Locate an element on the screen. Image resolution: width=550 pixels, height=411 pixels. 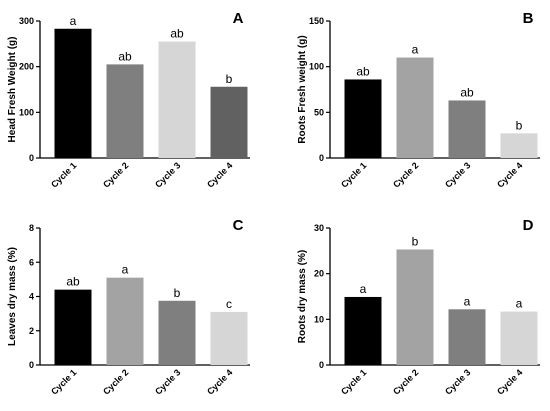
significance-label: c is located at coordinates (229, 304).